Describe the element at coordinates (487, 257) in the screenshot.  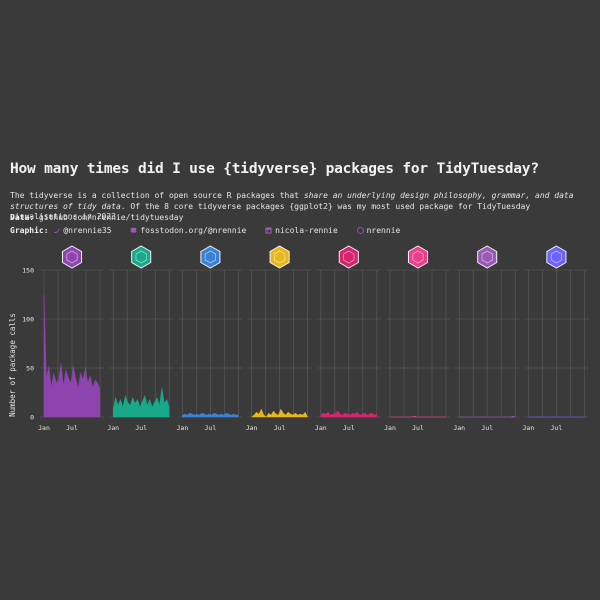
I see `stringr-hex-icon` at that location.